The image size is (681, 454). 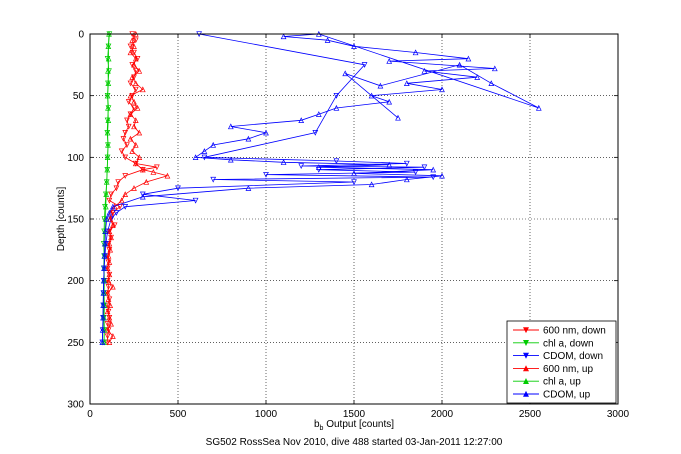 What do you see at coordinates (574, 331) in the screenshot?
I see `legend-entry-label: 600 nm, down` at bounding box center [574, 331].